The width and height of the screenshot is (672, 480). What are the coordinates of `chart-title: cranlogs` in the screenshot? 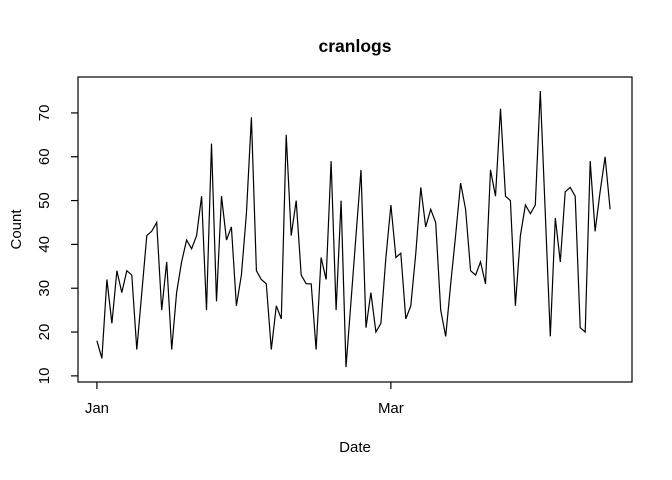 It's located at (355, 46).